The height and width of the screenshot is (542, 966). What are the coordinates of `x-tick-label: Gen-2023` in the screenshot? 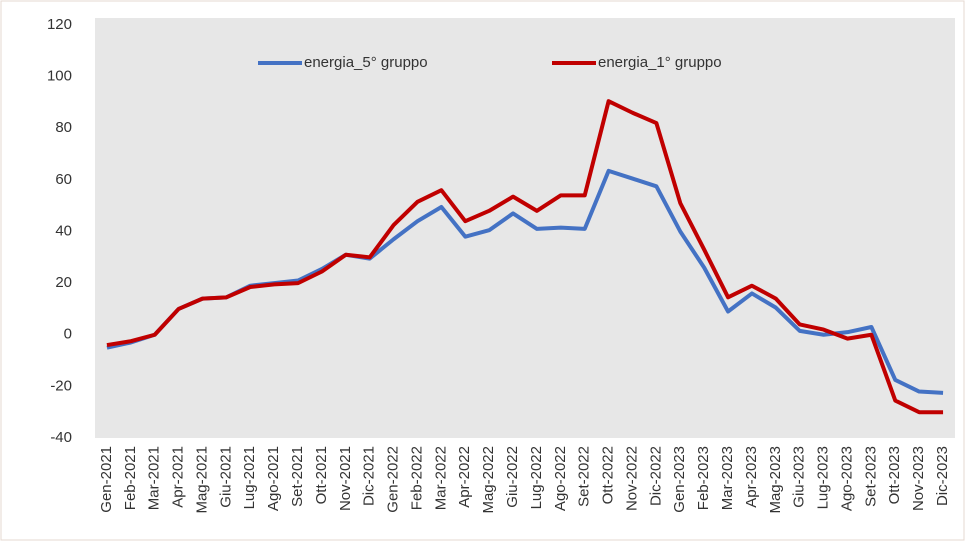 It's located at (679, 479).